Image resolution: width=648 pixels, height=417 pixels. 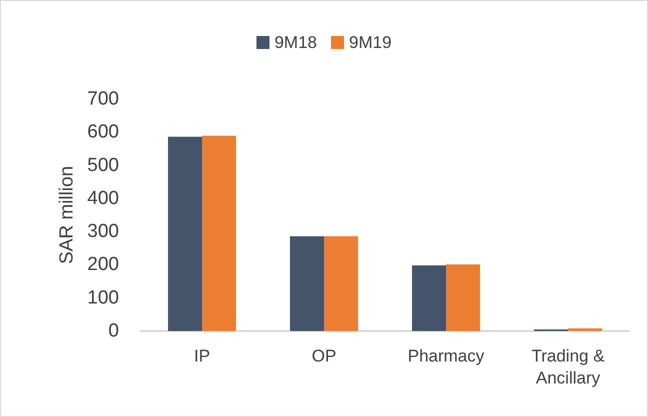 I want to click on x-tick-label: IP, so click(x=202, y=356).